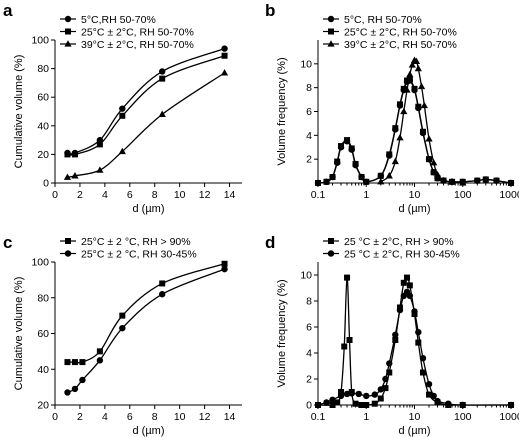 The height and width of the screenshot is (437, 519). What do you see at coordinates (306, 276) in the screenshot?
I see `y-tick-label: 10` at bounding box center [306, 276].